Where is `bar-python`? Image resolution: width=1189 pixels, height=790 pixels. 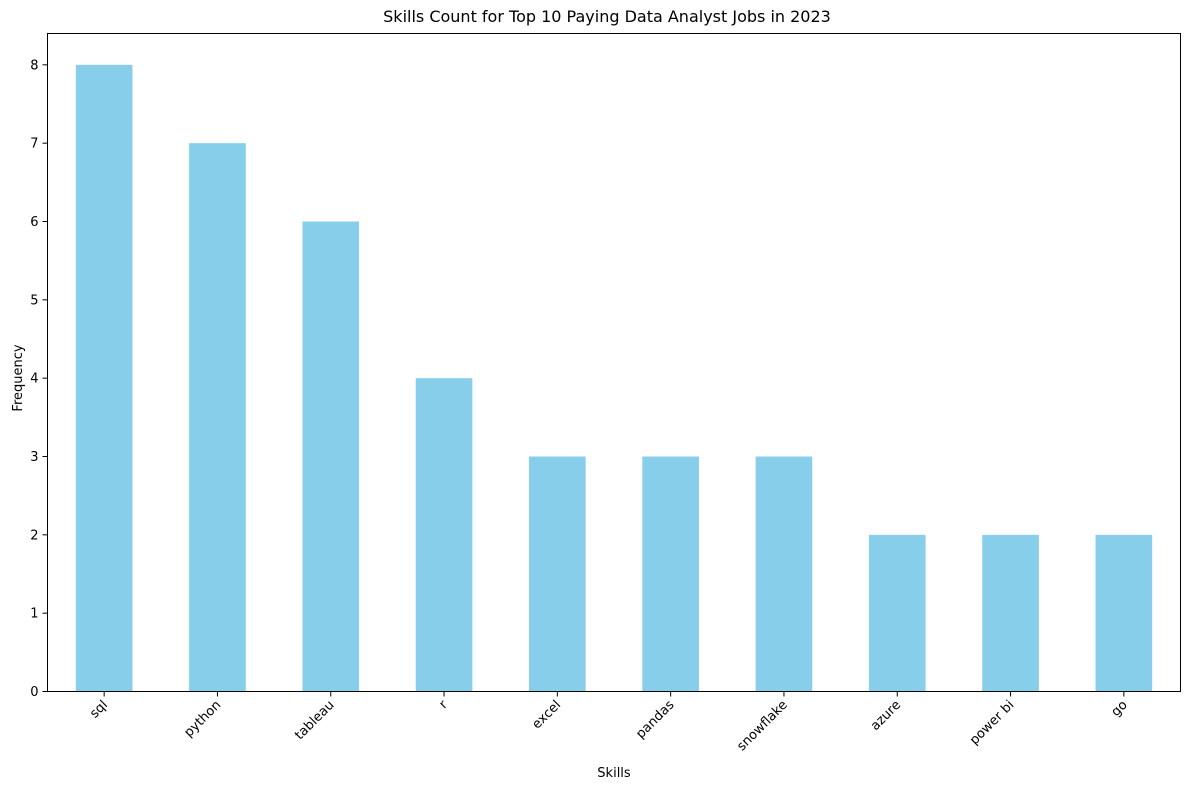
bar-python is located at coordinates (217, 417).